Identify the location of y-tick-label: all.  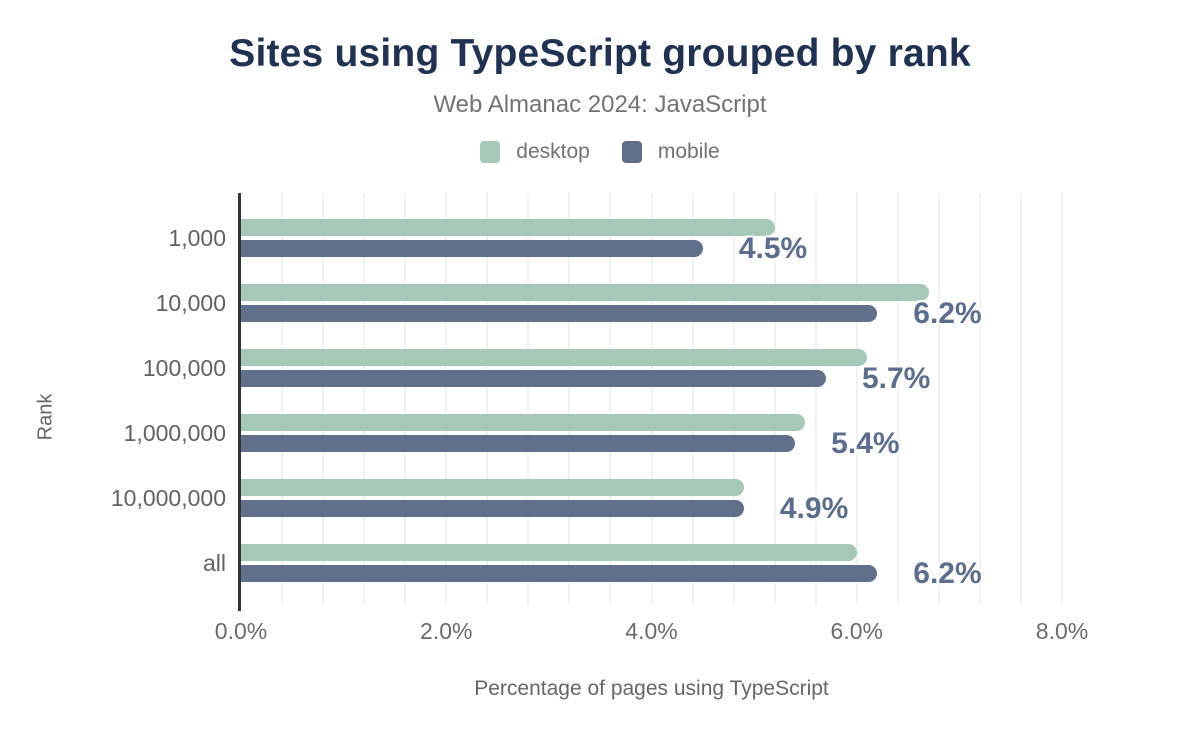
(214, 563).